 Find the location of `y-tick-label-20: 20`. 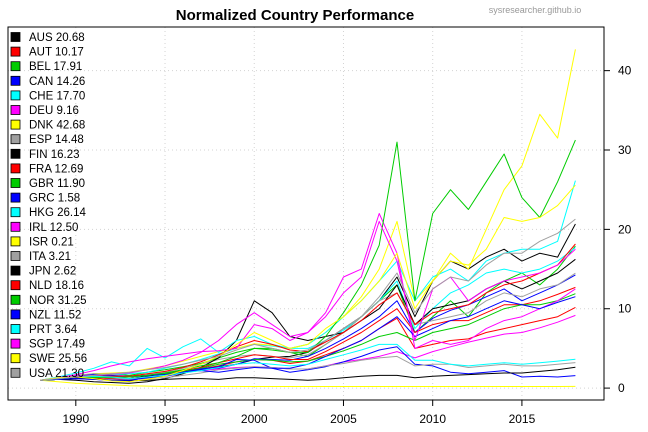

y-tick-label-20: 20 is located at coordinates (625, 229).